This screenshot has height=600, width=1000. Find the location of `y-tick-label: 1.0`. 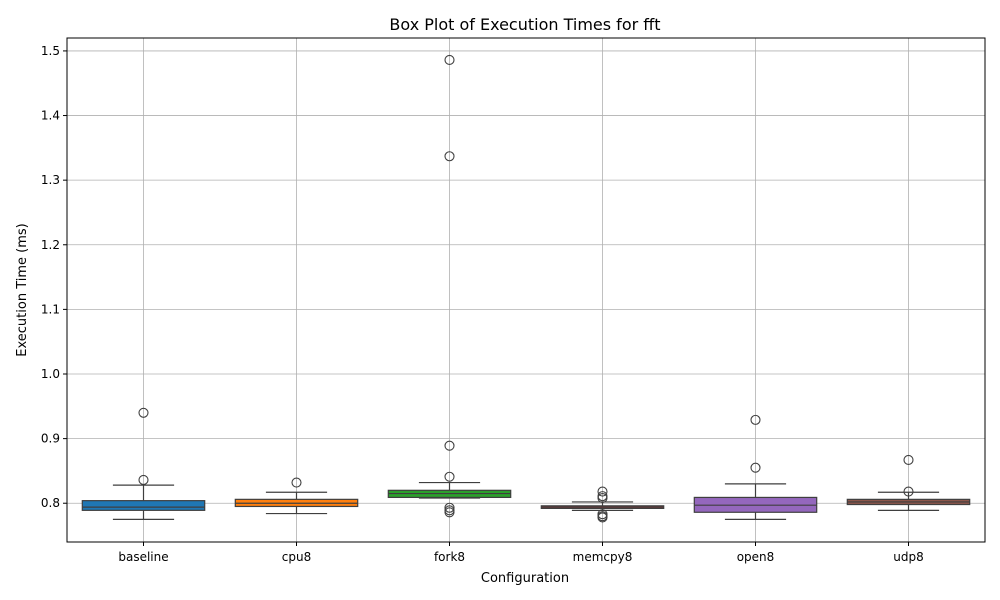

y-tick-label: 1.0 is located at coordinates (50, 374).